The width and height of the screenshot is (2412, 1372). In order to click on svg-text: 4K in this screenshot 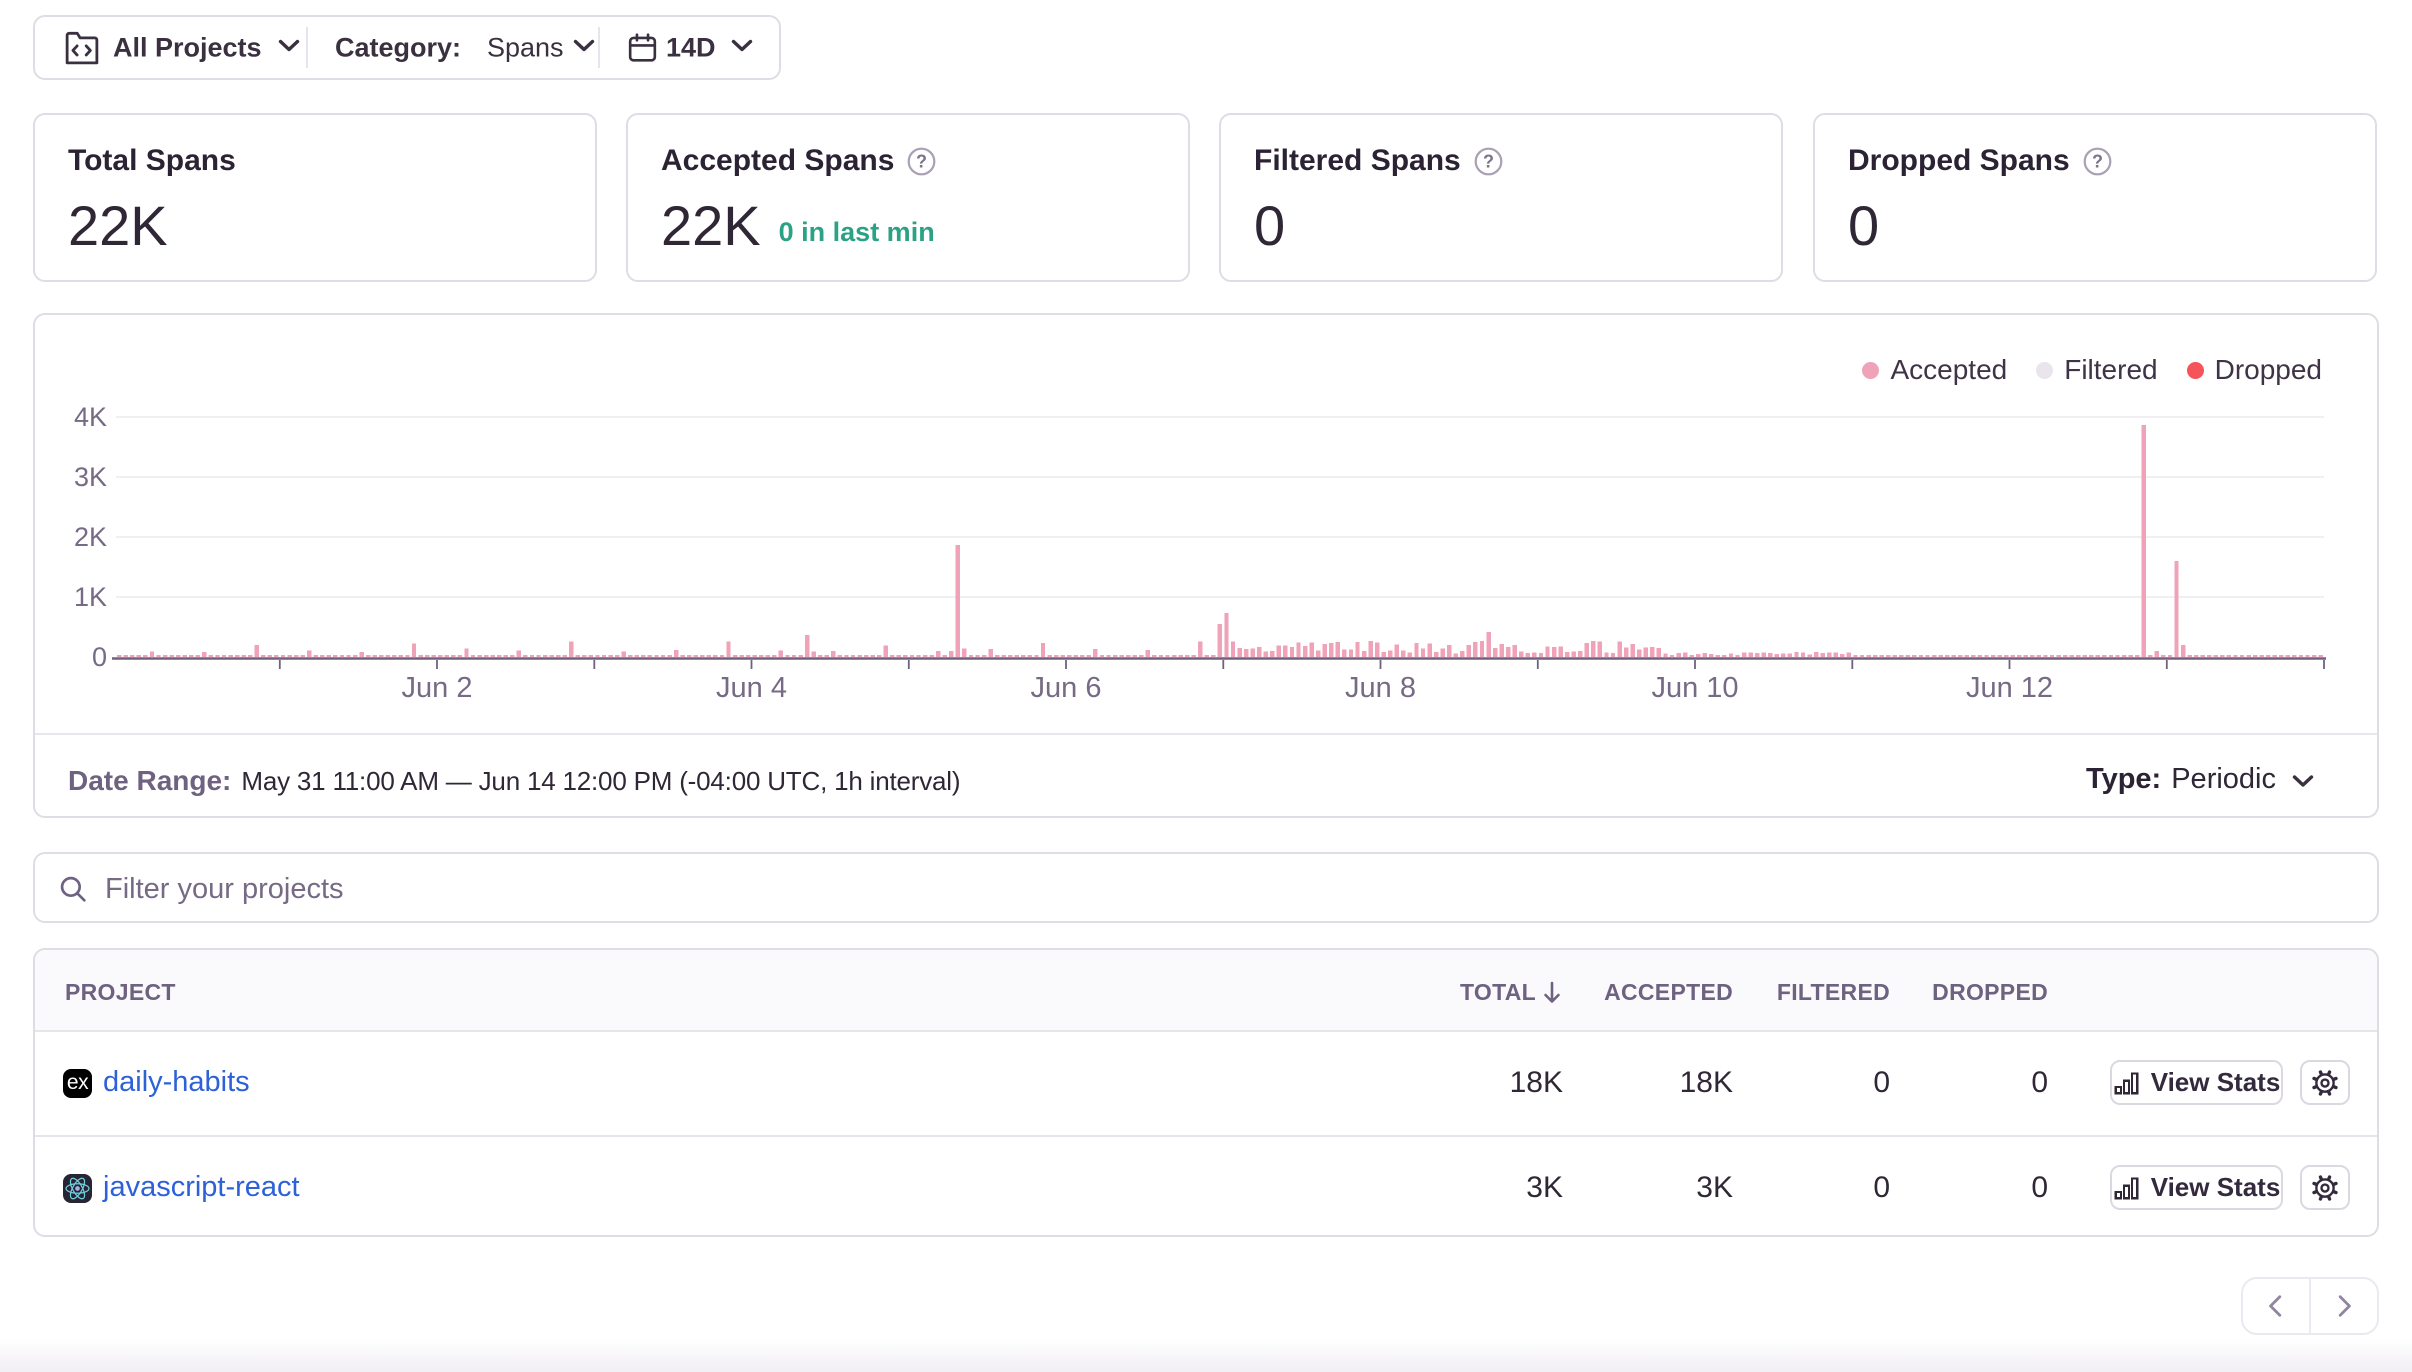, I will do `click(90, 417)`.